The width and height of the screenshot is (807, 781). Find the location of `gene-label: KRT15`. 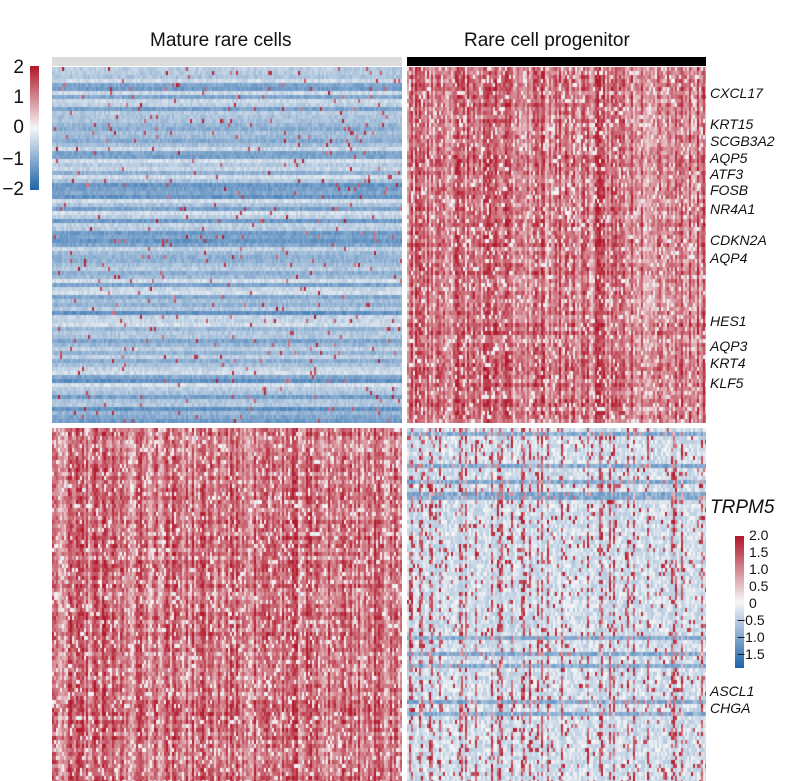

gene-label: KRT15 is located at coordinates (732, 124).